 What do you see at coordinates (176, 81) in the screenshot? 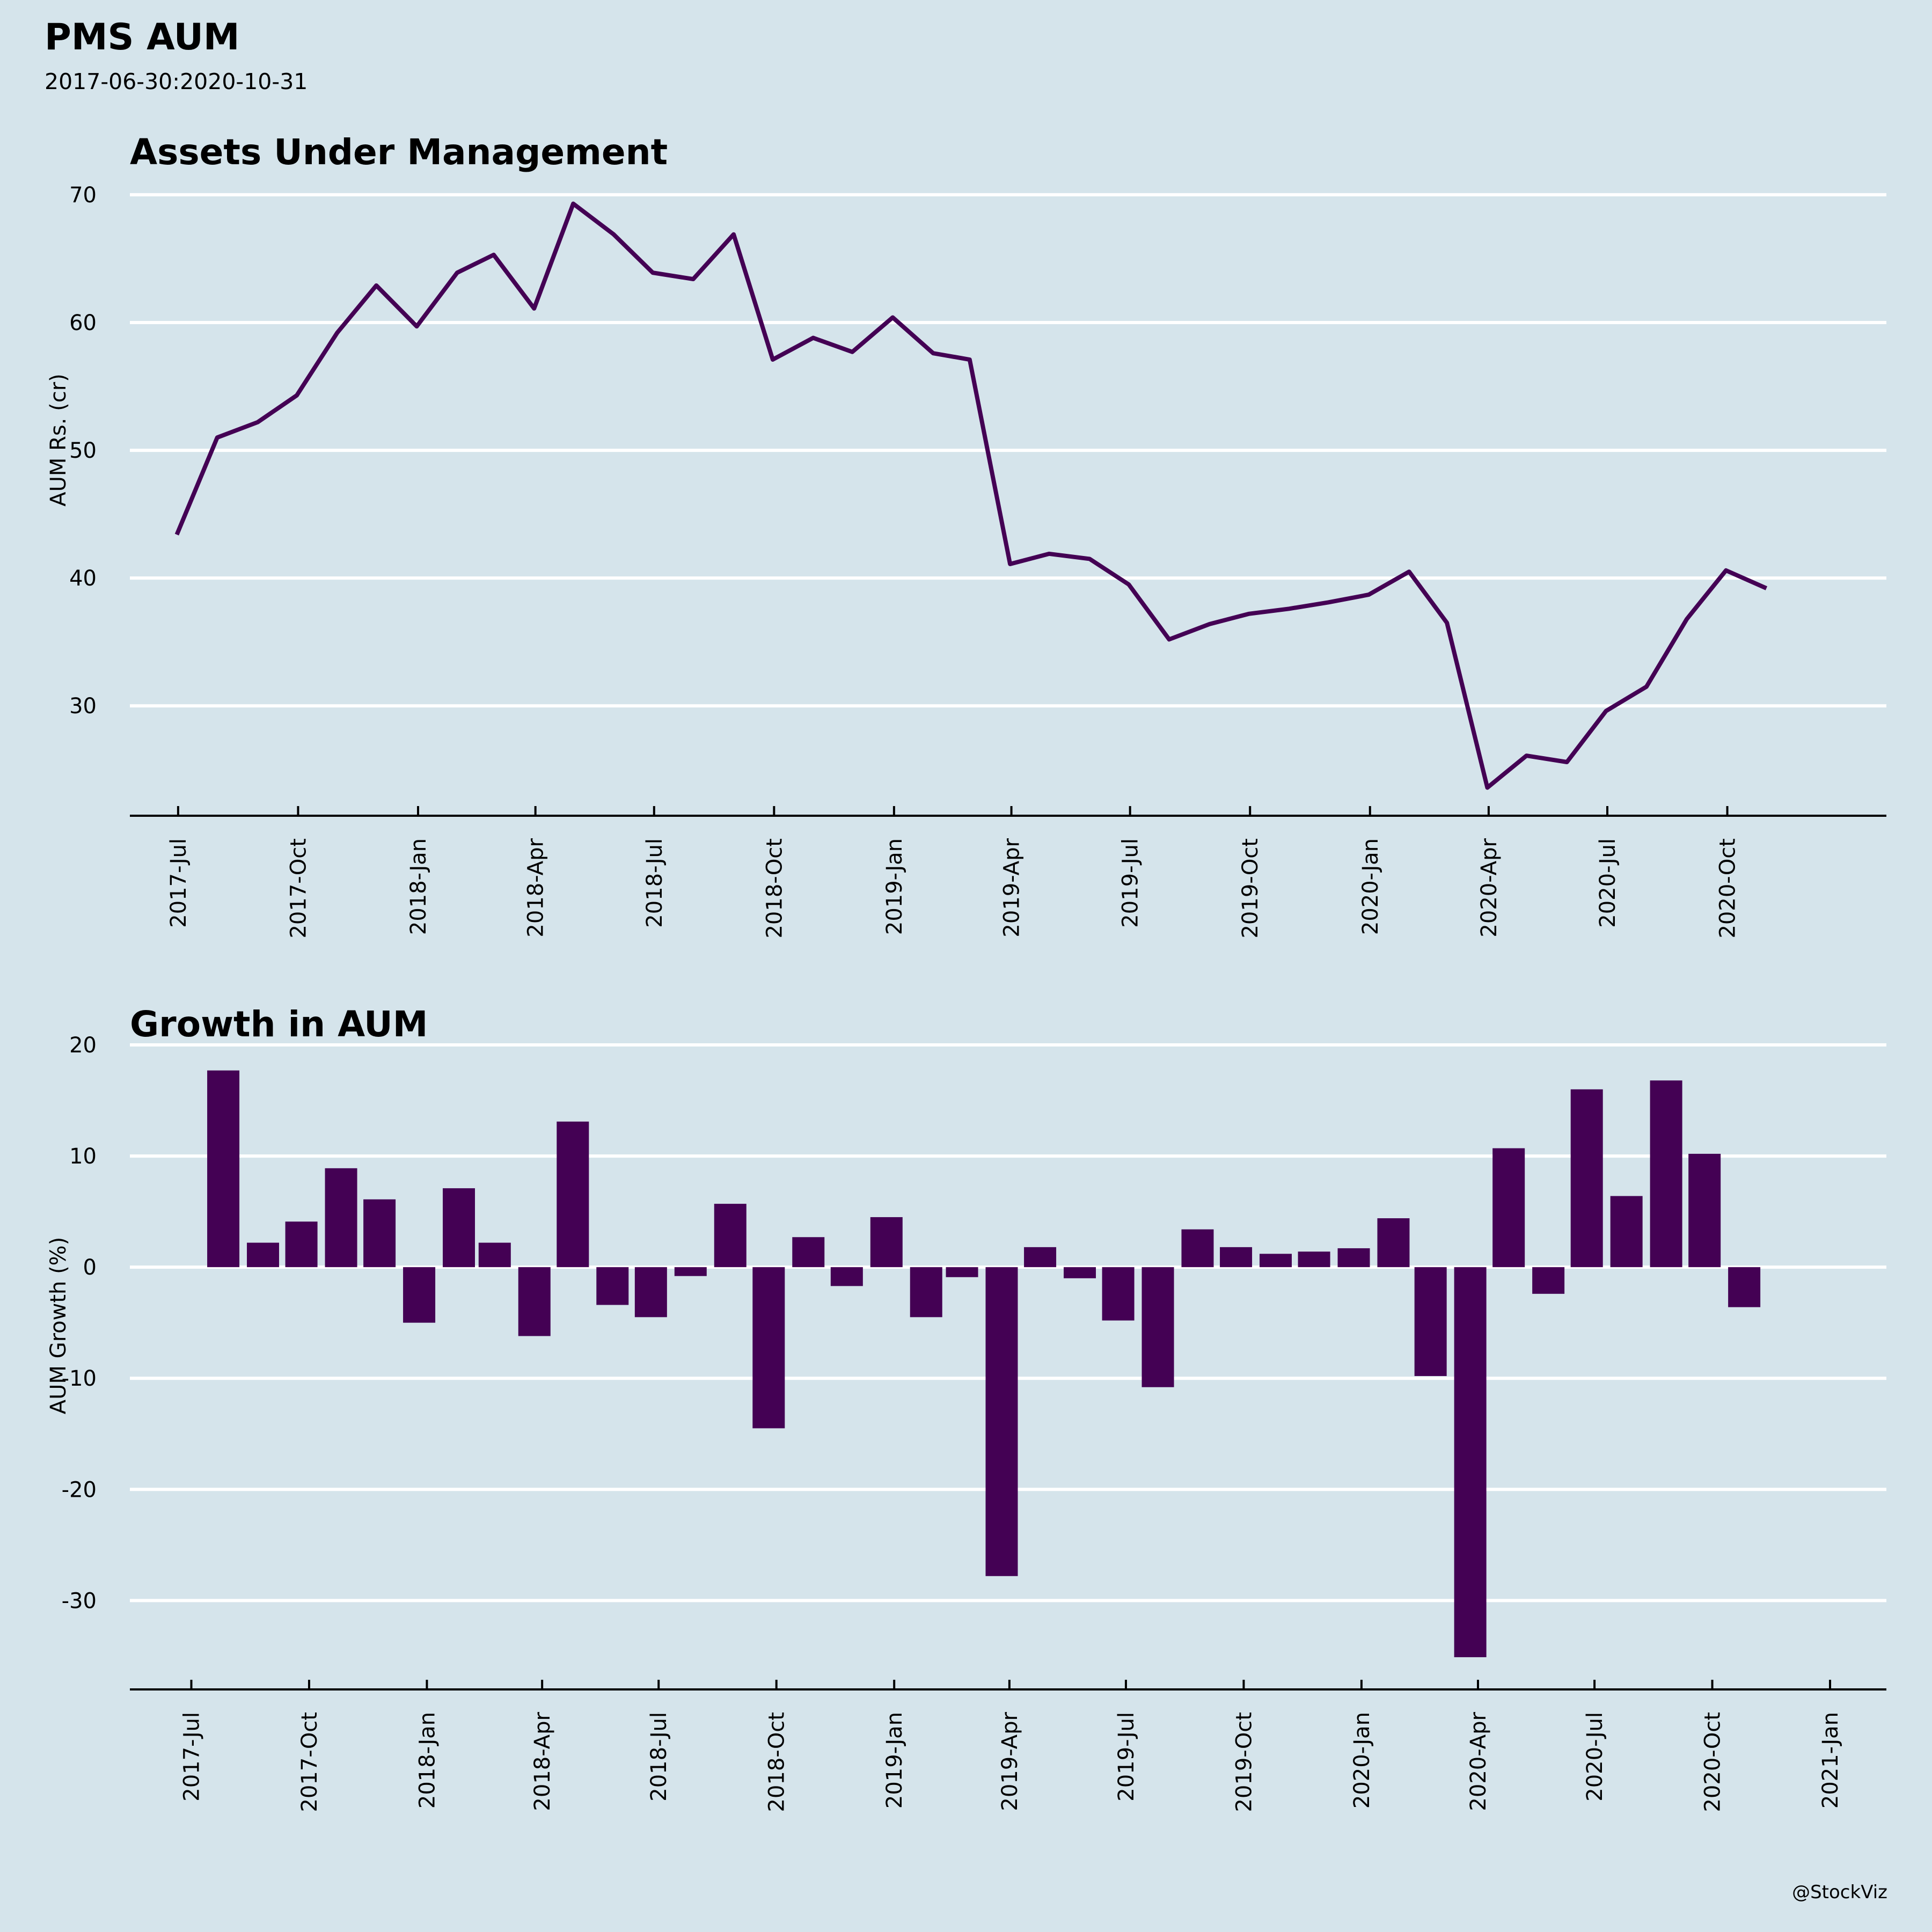
I see `date-range-subtitle: 2017-06-30:2020-10-31` at bounding box center [176, 81].